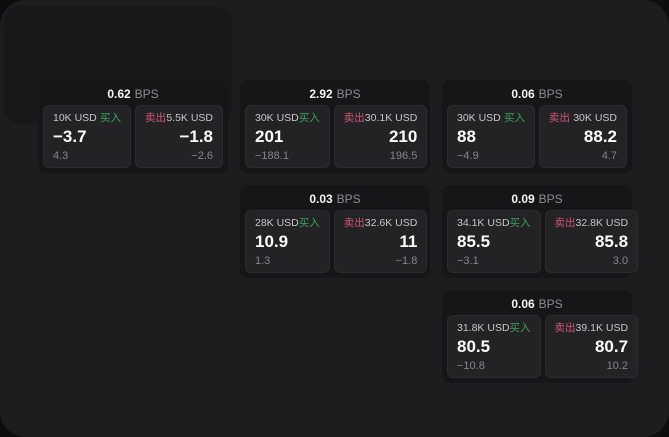 This screenshot has height=437, width=669. Describe the element at coordinates (468, 156) in the screenshot. I see `buy-sub-value: −4.9` at that location.